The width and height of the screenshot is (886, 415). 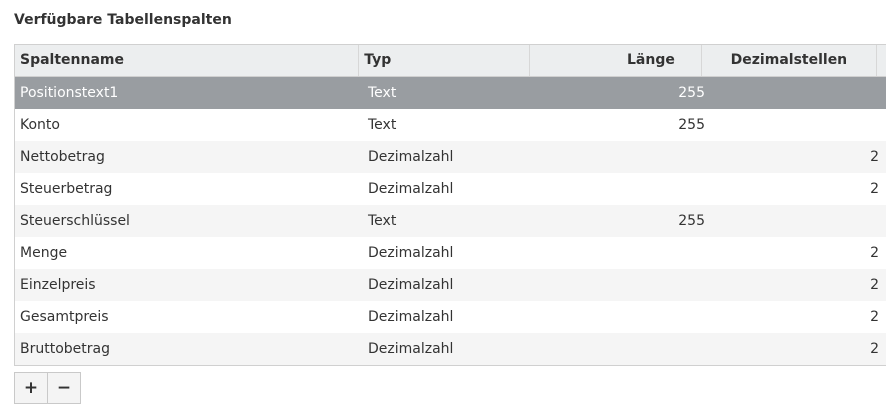 I want to click on table-row: Gesamtpreis Dezimalzahl 2, so click(x=450, y=317).